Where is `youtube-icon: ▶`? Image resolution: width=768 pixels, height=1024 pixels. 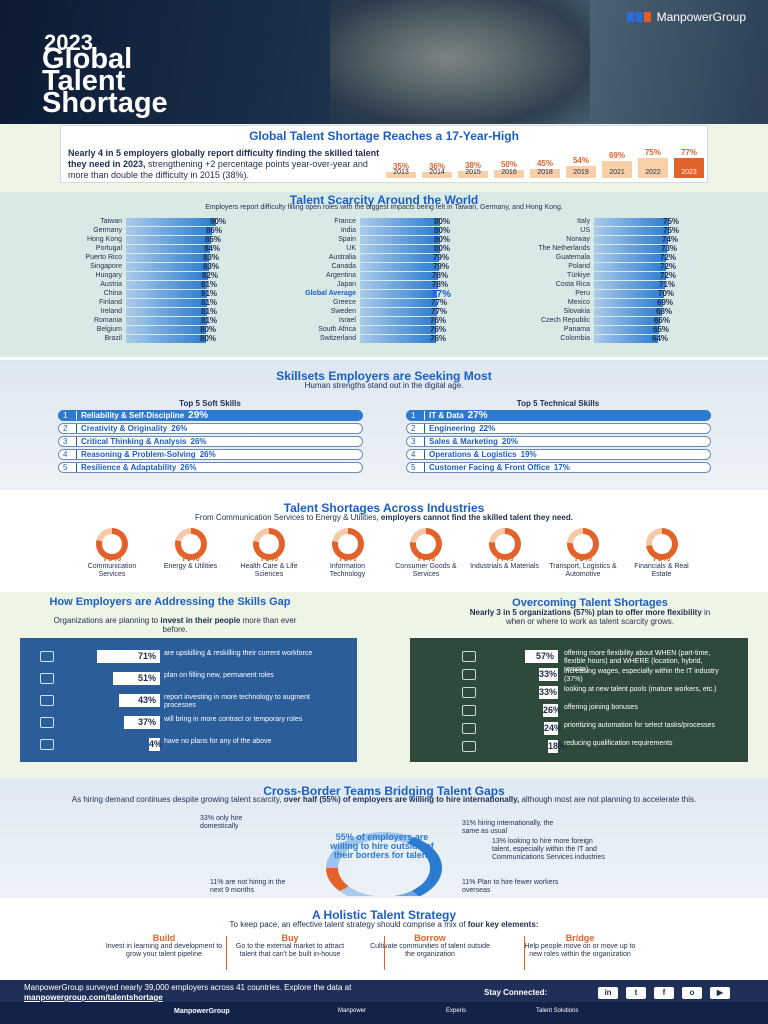
youtube-icon: ▶ is located at coordinates (720, 993).